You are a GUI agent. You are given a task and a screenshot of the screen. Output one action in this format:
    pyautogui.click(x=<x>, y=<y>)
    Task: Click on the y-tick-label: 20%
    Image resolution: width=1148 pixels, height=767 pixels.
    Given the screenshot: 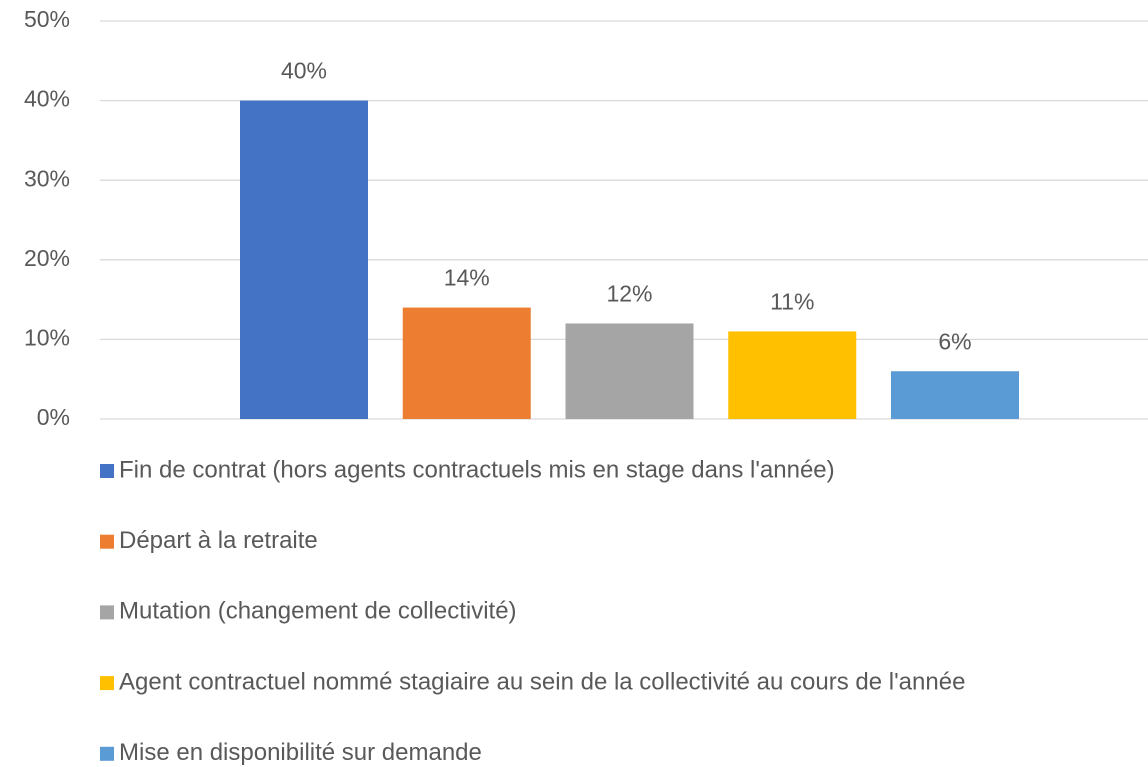 What is the action you would take?
    pyautogui.click(x=47, y=258)
    